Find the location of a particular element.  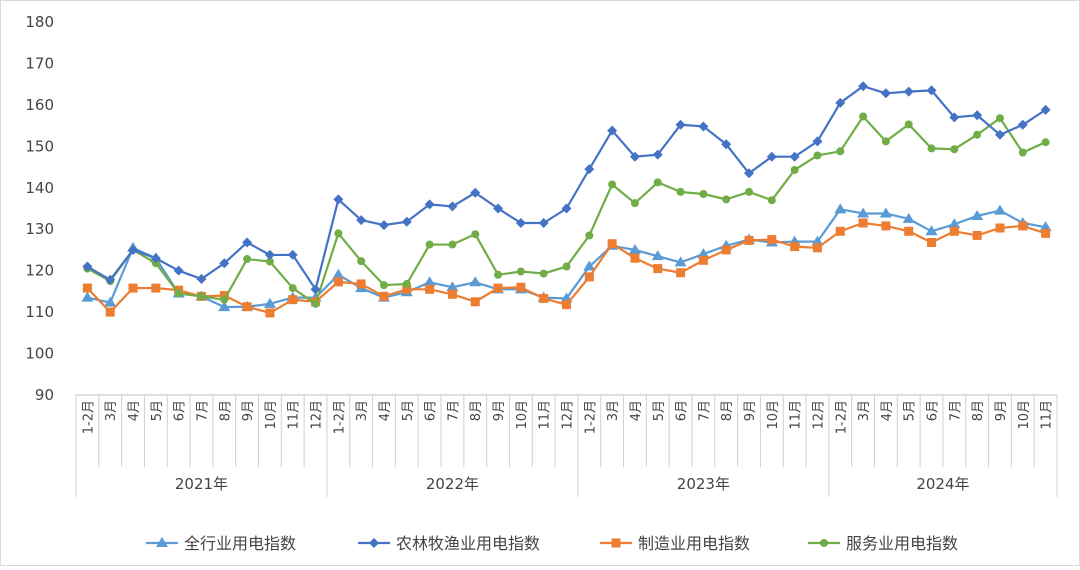

x-tick-label: 4月 is located at coordinates (636, 410).